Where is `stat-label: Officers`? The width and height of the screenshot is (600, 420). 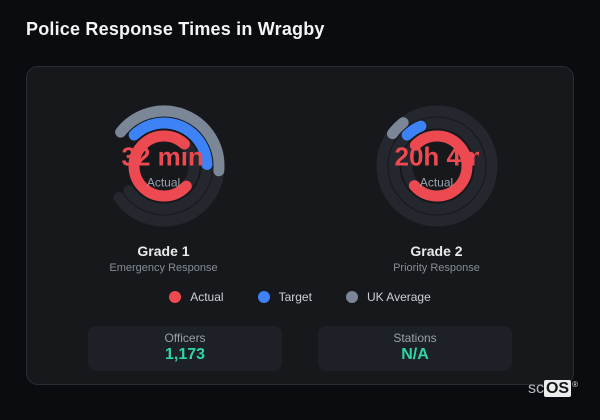
stat-label: Officers is located at coordinates (185, 338).